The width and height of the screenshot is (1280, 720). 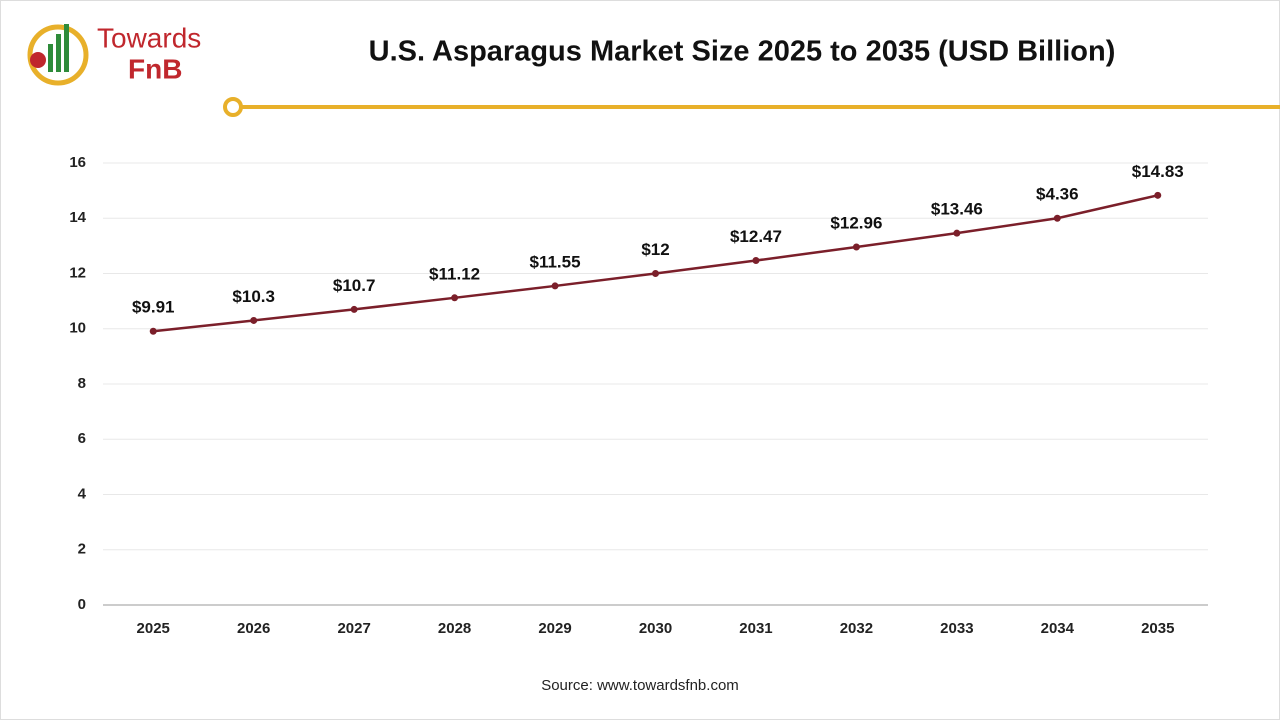 I want to click on y-tick-label: 14, so click(x=77, y=217).